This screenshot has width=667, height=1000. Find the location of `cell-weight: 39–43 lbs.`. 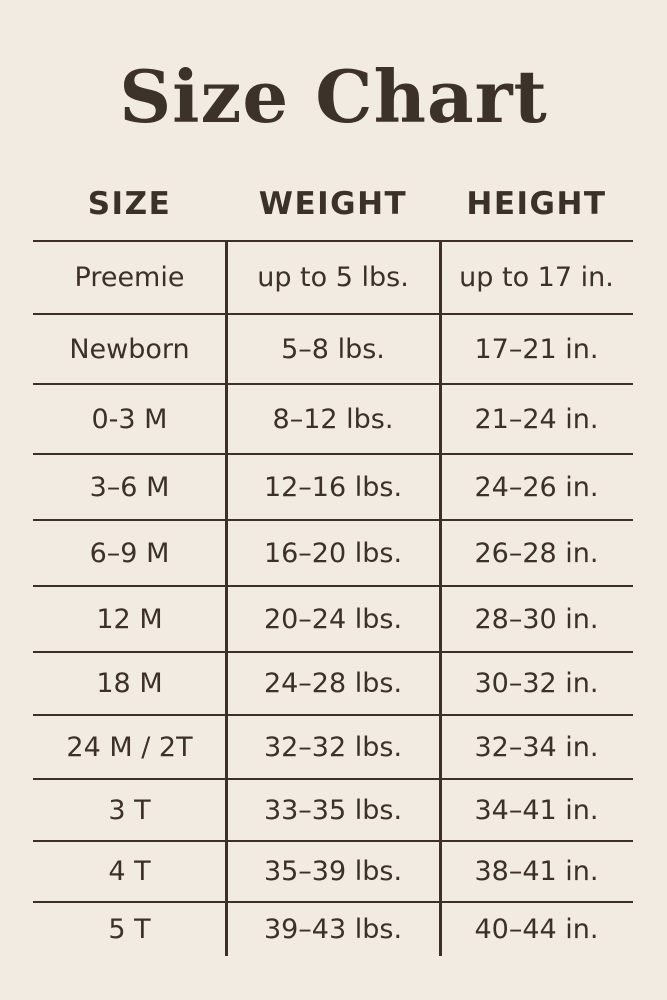

cell-weight: 39–43 lbs. is located at coordinates (333, 929).